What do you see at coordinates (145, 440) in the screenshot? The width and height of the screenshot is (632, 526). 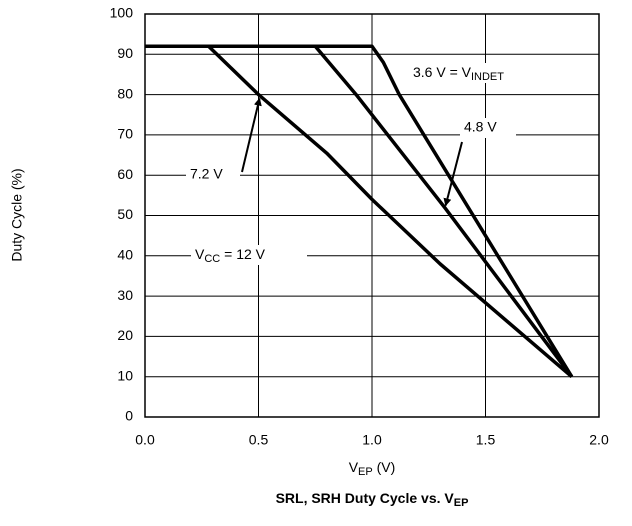 I see `x-tick-label: 0.0` at bounding box center [145, 440].